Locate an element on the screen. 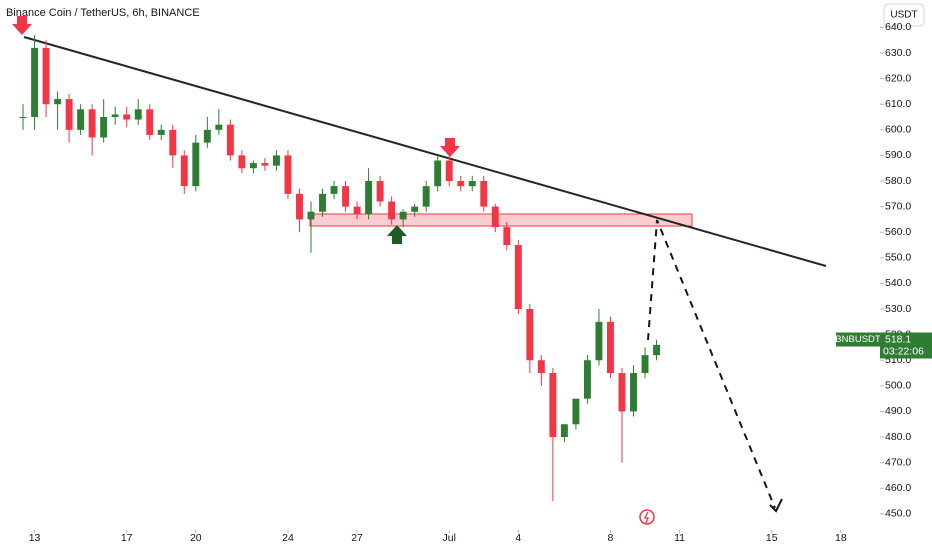 The height and width of the screenshot is (550, 932). x-tick-label: 24 is located at coordinates (288, 538).